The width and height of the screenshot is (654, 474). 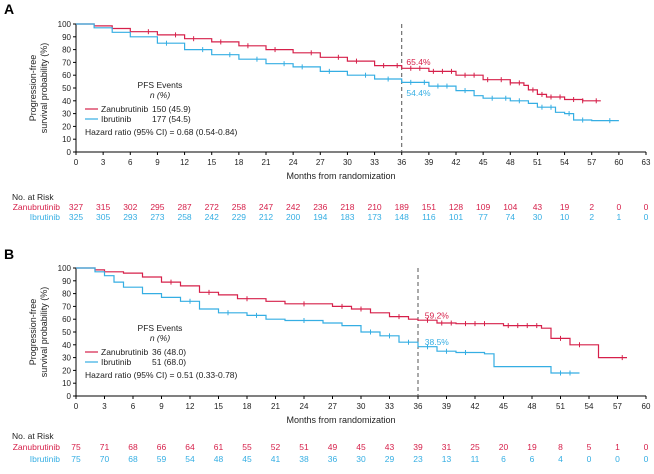 What do you see at coordinates (503, 406) in the screenshot?
I see `panel-b-x-tick-label: 45` at bounding box center [503, 406].